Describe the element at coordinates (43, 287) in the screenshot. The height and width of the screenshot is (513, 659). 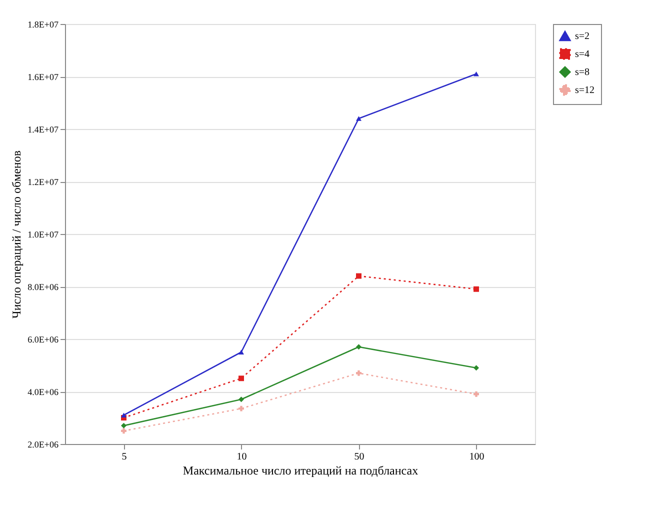
I see `y-tick-label: 8.0E+06` at that location.